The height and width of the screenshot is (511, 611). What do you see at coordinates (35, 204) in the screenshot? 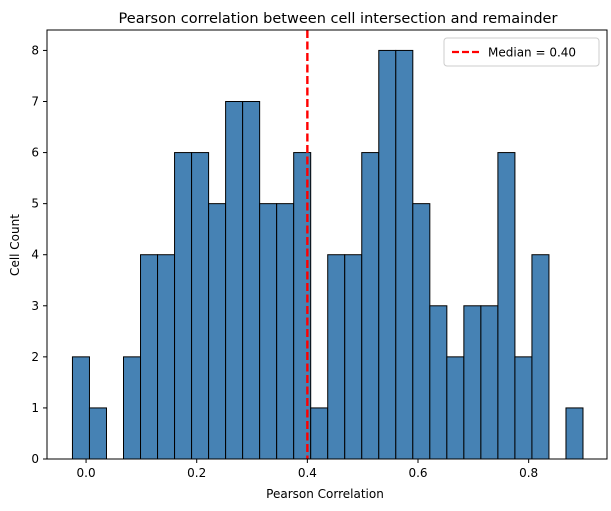
I see `y-tick-label: 5` at bounding box center [35, 204].